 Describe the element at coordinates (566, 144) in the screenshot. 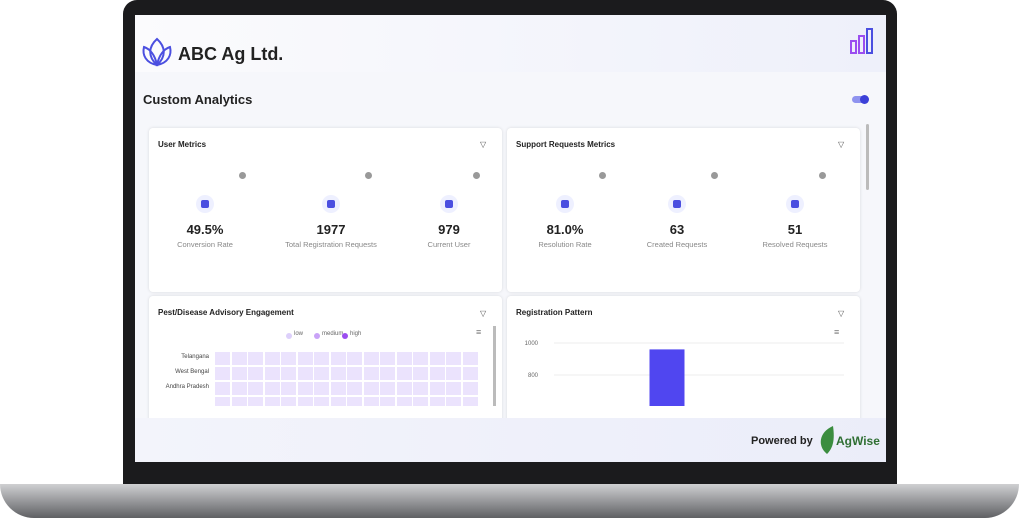

I see `card-title: Support Requests Metrics` at that location.